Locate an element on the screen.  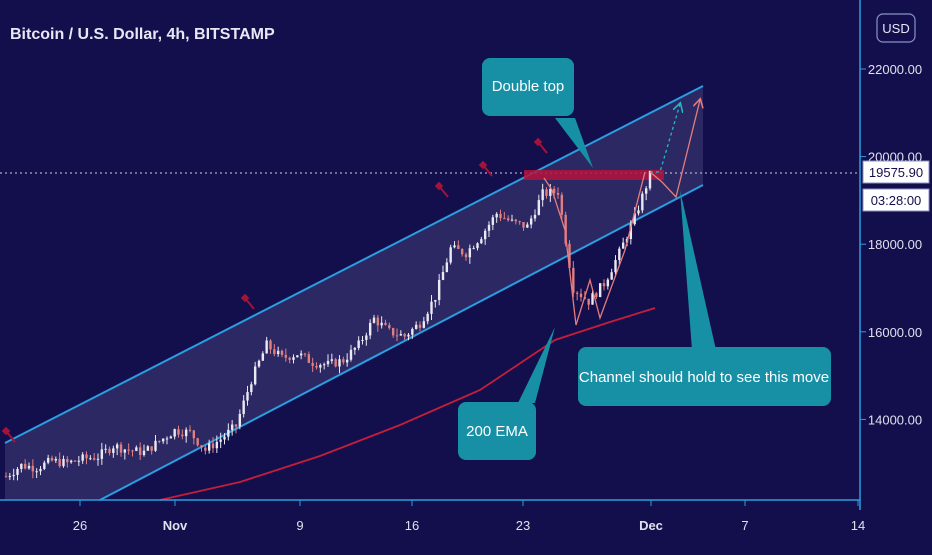
callout-channel: Channel should hold to see this move is located at coordinates (704, 298).